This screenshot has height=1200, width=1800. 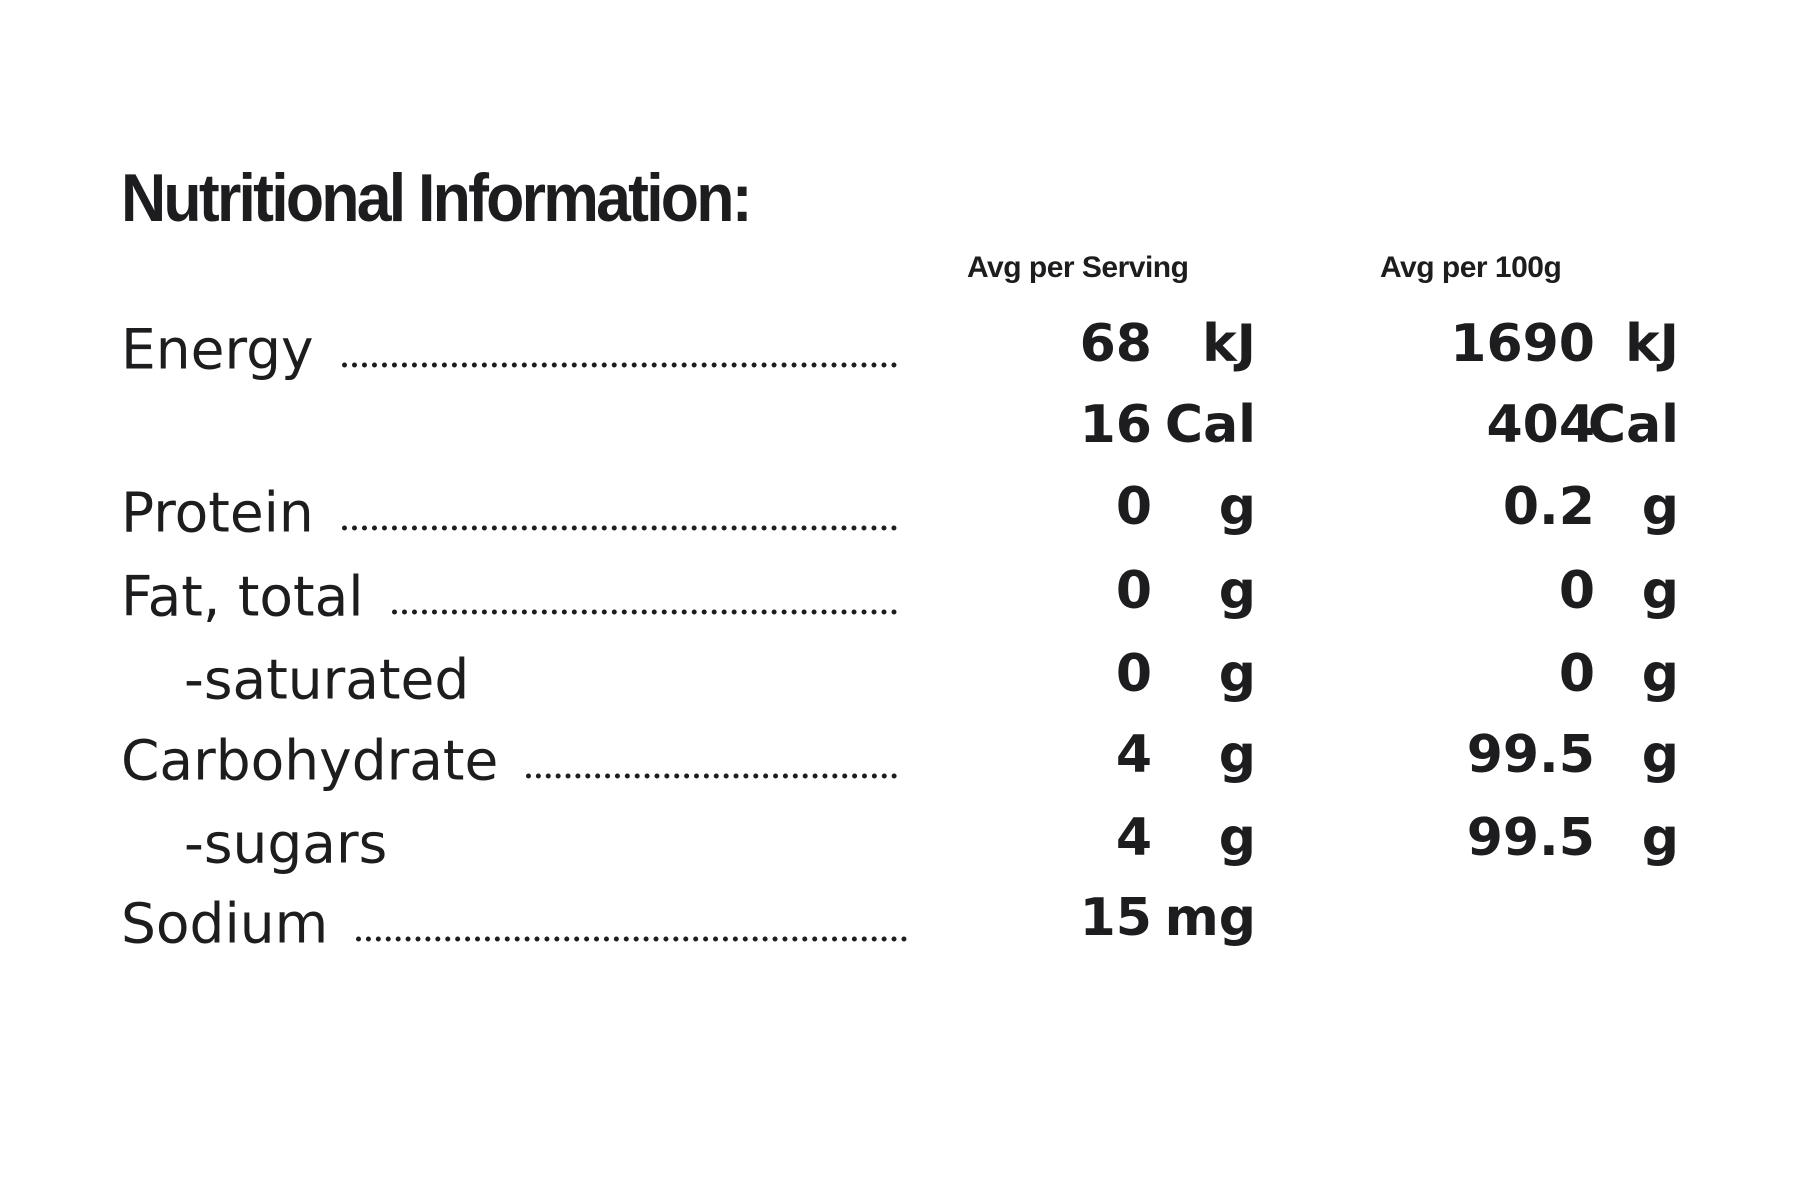 What do you see at coordinates (509, 512) in the screenshot?
I see `row-label: Protein` at bounding box center [509, 512].